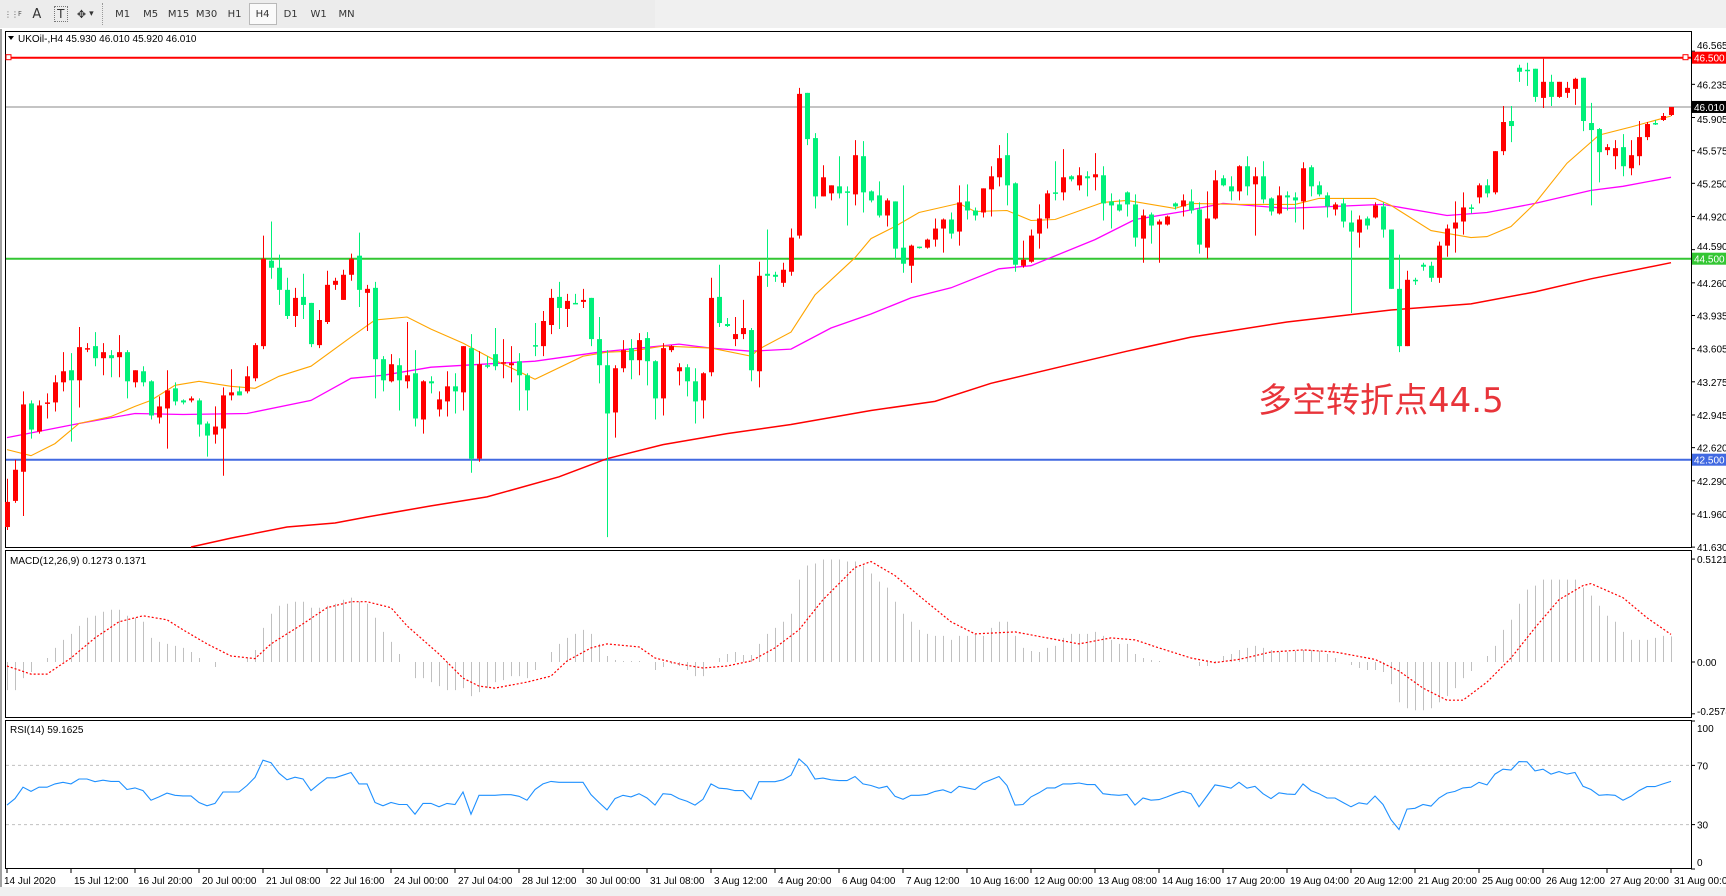 The height and width of the screenshot is (896, 1726). What do you see at coordinates (262, 14) in the screenshot?
I see `timeframe-h4: H4` at bounding box center [262, 14].